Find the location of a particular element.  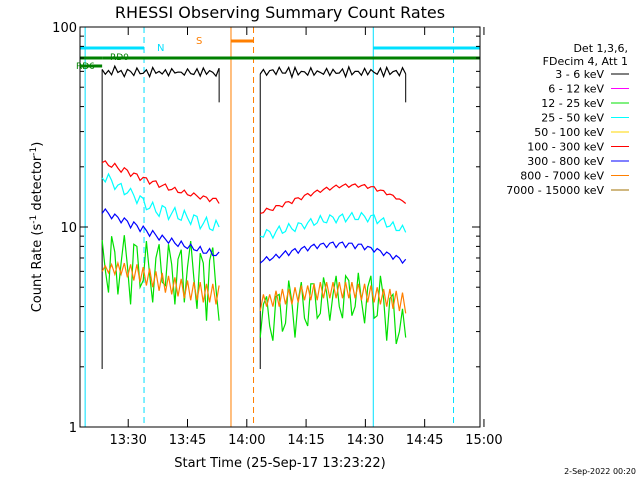

legend-label-8: 7000 - 15000 keV is located at coordinates (555, 190).